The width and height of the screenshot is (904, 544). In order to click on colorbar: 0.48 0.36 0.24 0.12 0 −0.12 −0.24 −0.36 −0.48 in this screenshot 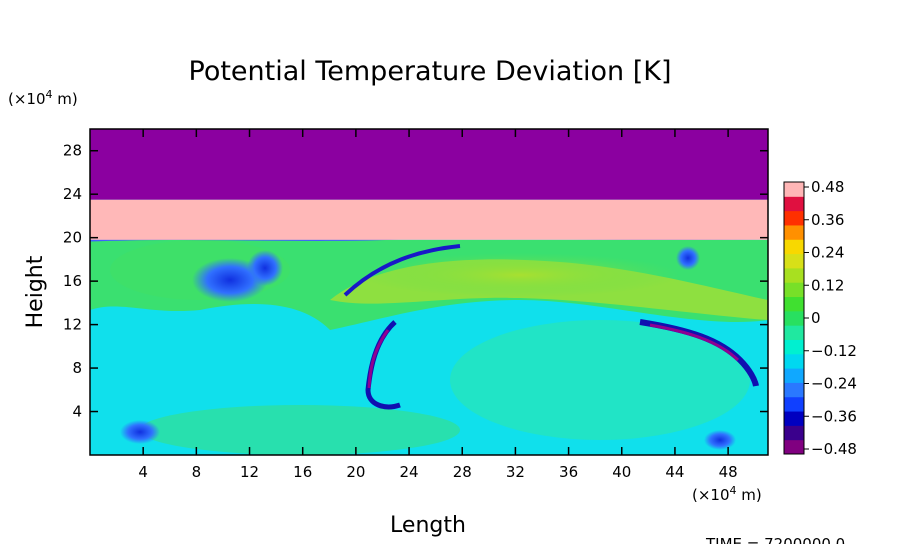, I will do `click(820, 318)`.